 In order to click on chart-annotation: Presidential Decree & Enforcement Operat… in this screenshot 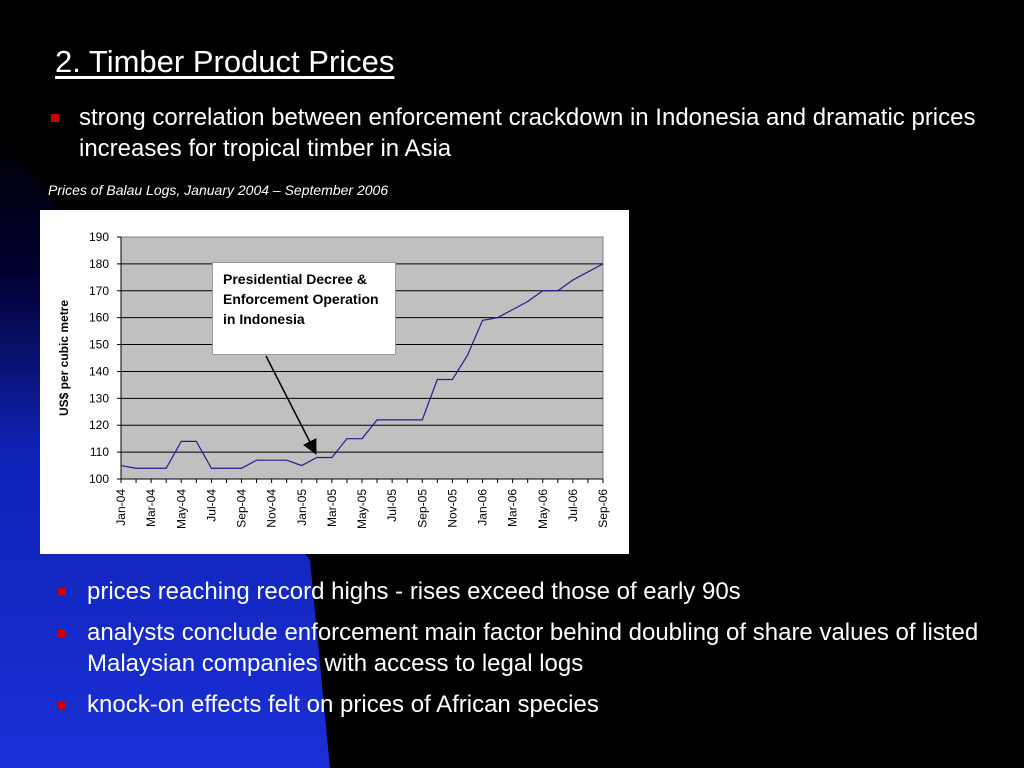, I will do `click(304, 308)`.